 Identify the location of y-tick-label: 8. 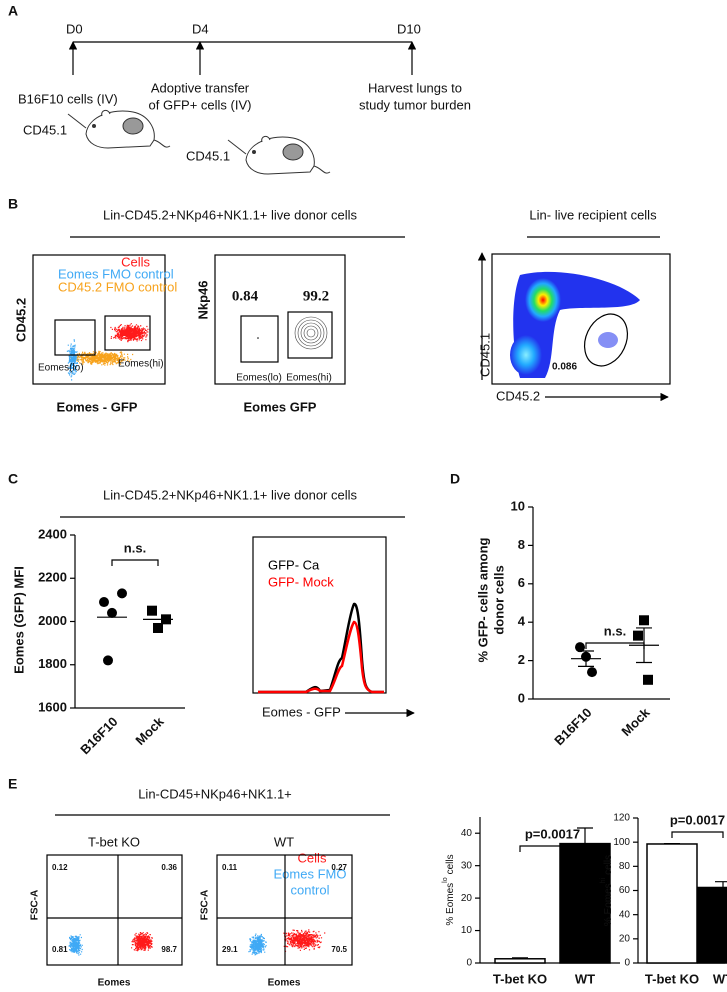
(521, 544).